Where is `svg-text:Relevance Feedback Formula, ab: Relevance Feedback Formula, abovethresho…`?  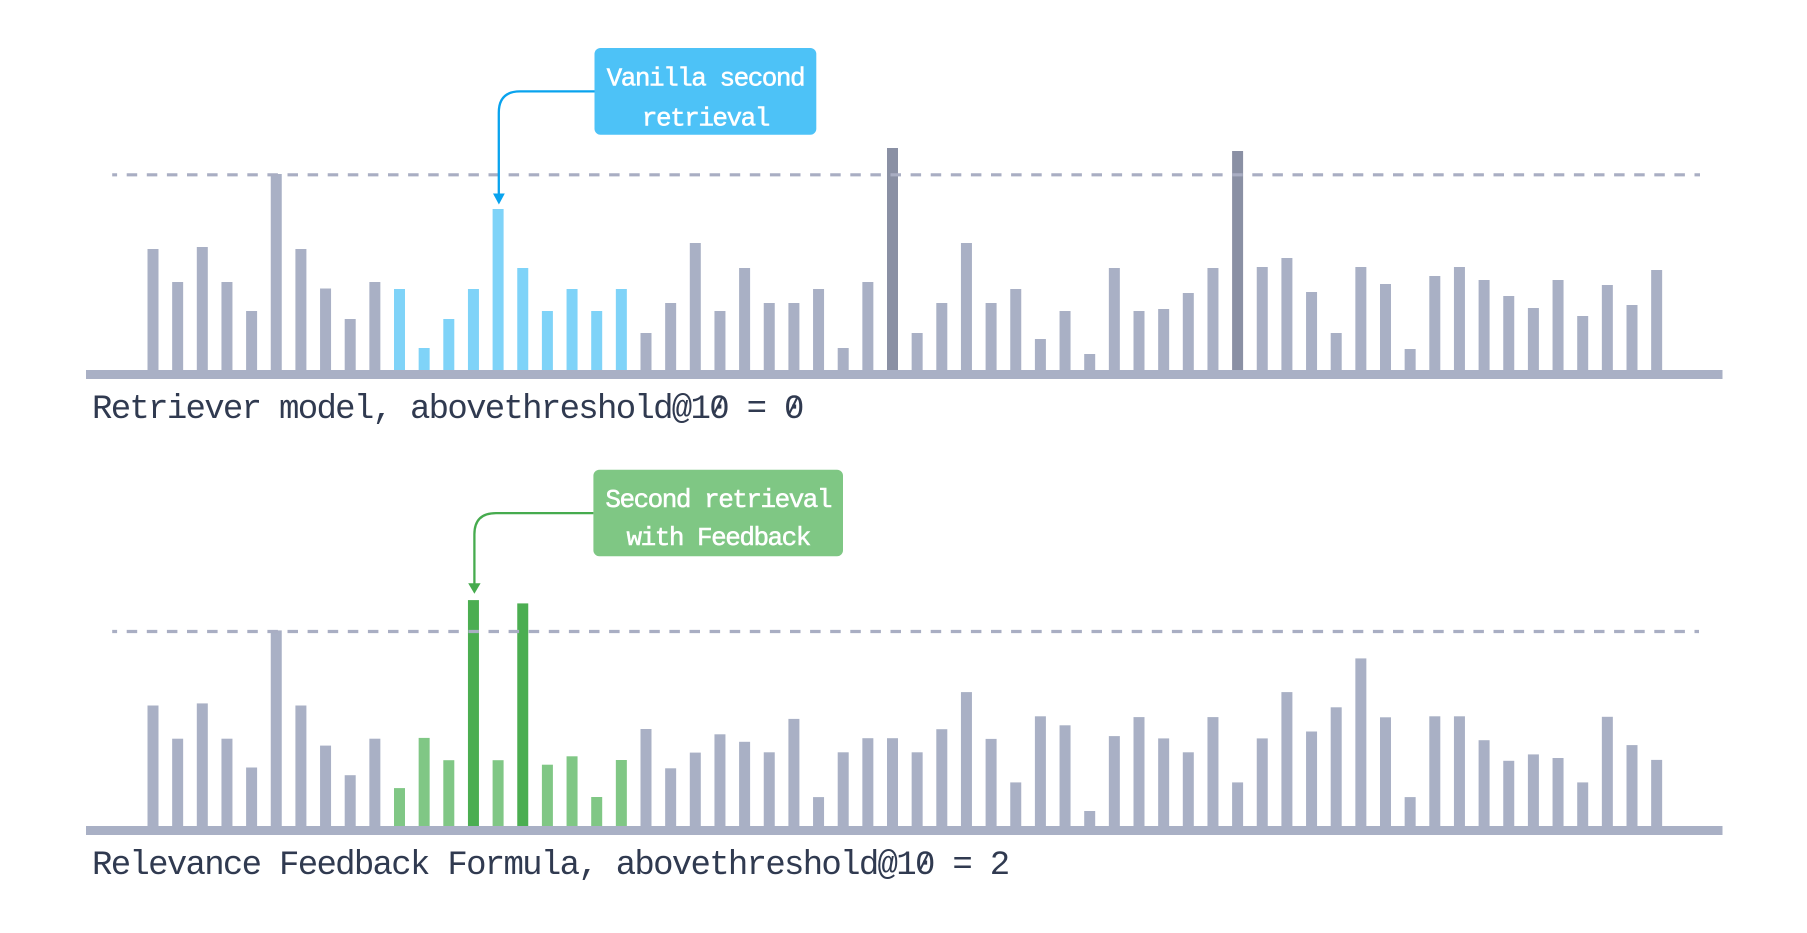
svg-text:Relevance Feedback Formula, ab: Relevance Feedback Formula, abovethresho… is located at coordinates (550, 866).